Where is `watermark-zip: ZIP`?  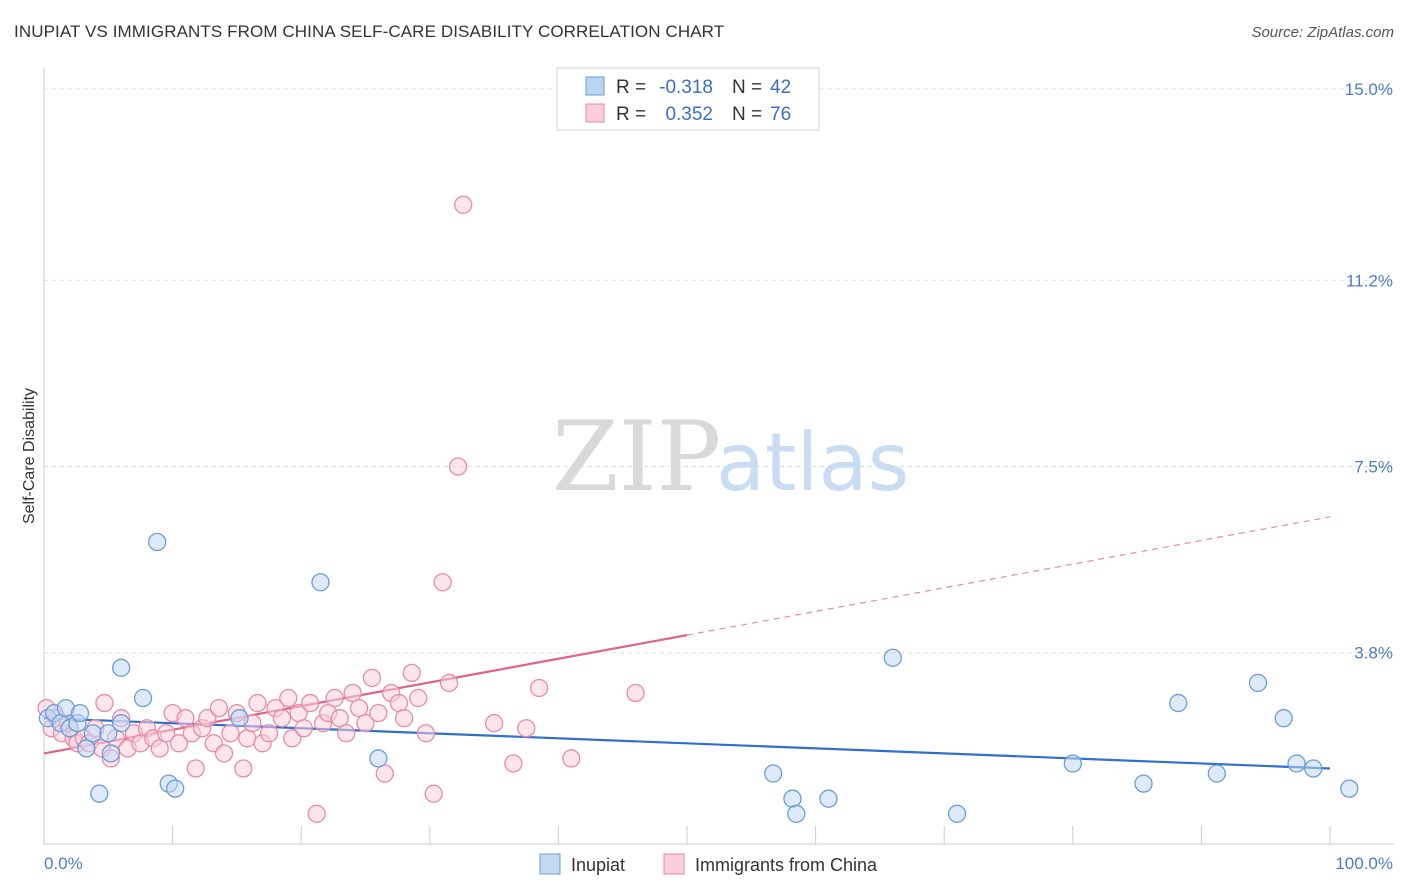 watermark-zip: ZIP is located at coordinates (636, 457).